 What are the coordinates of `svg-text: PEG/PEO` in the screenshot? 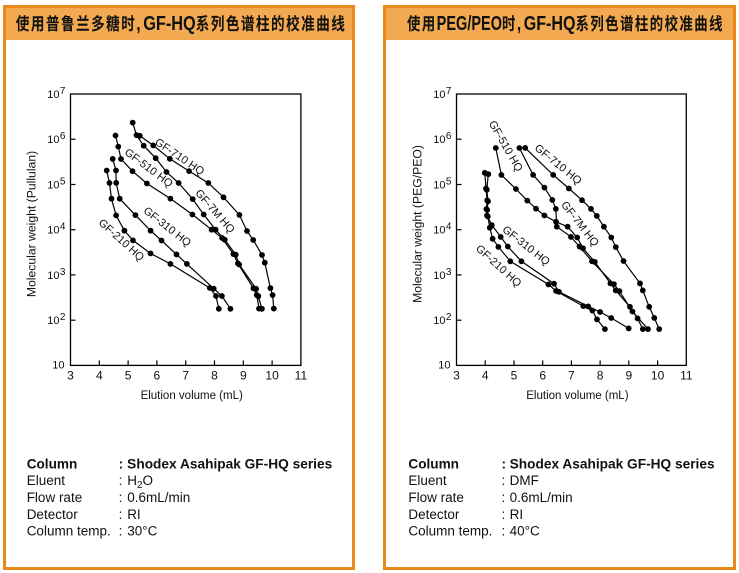 It's located at (469, 23).